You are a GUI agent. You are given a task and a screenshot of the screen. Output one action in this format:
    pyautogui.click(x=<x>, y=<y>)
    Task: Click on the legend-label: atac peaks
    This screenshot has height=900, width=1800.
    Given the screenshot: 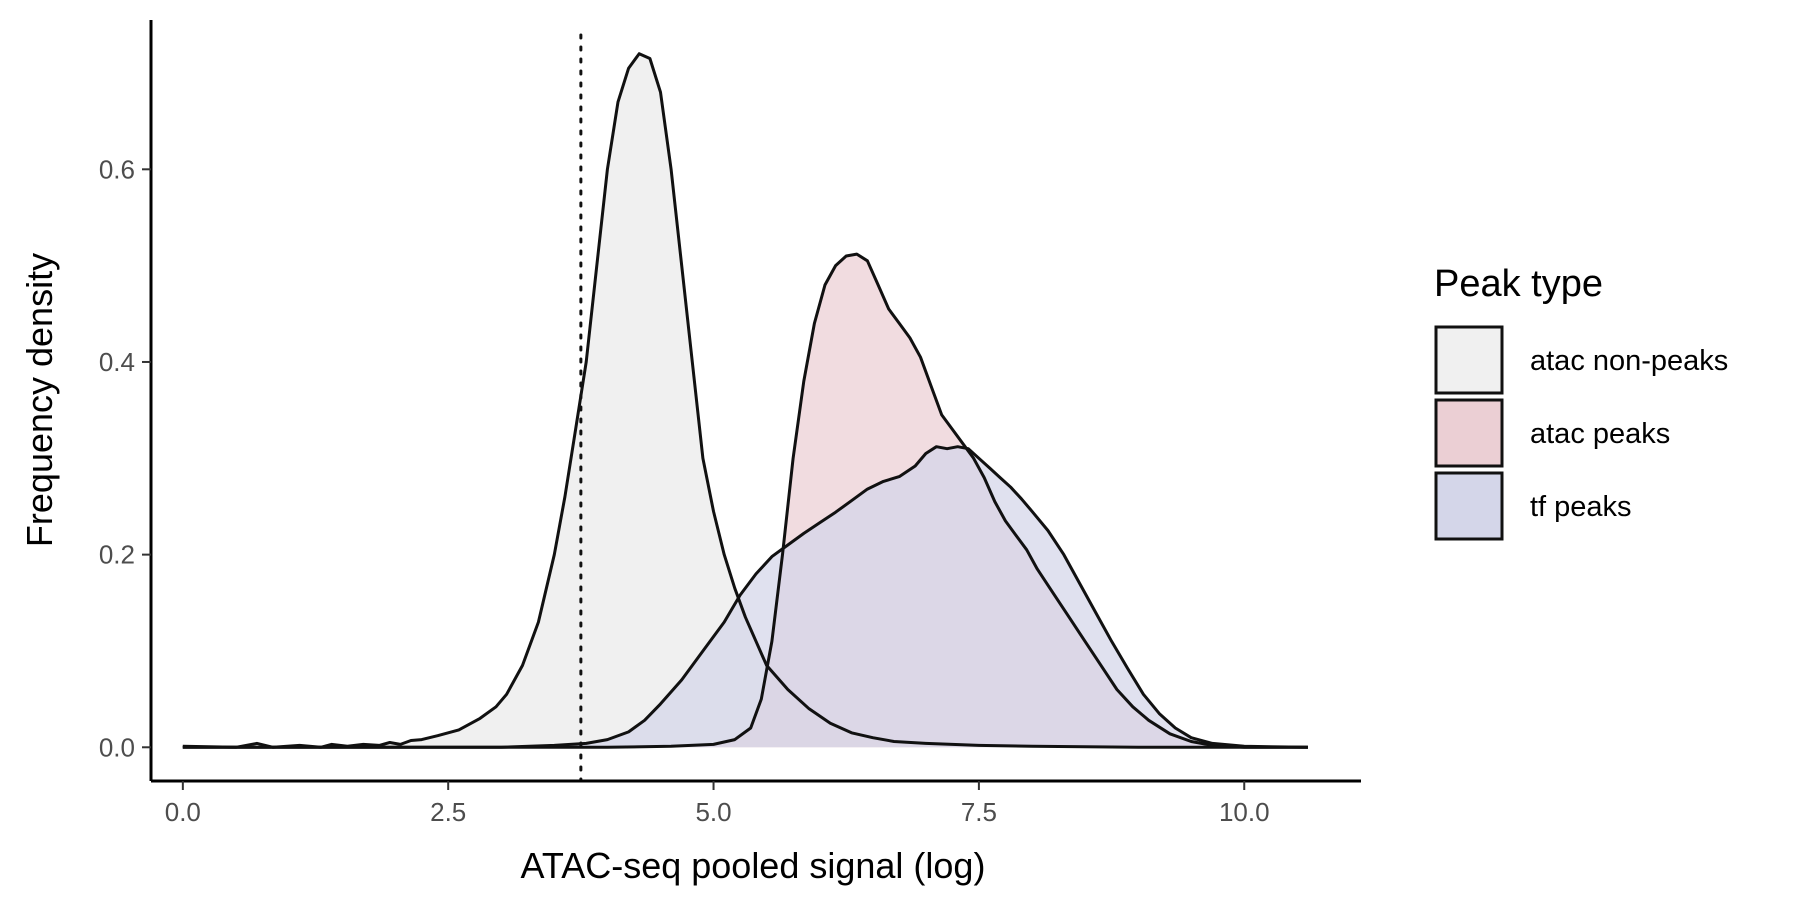 What is the action you would take?
    pyautogui.click(x=1600, y=434)
    